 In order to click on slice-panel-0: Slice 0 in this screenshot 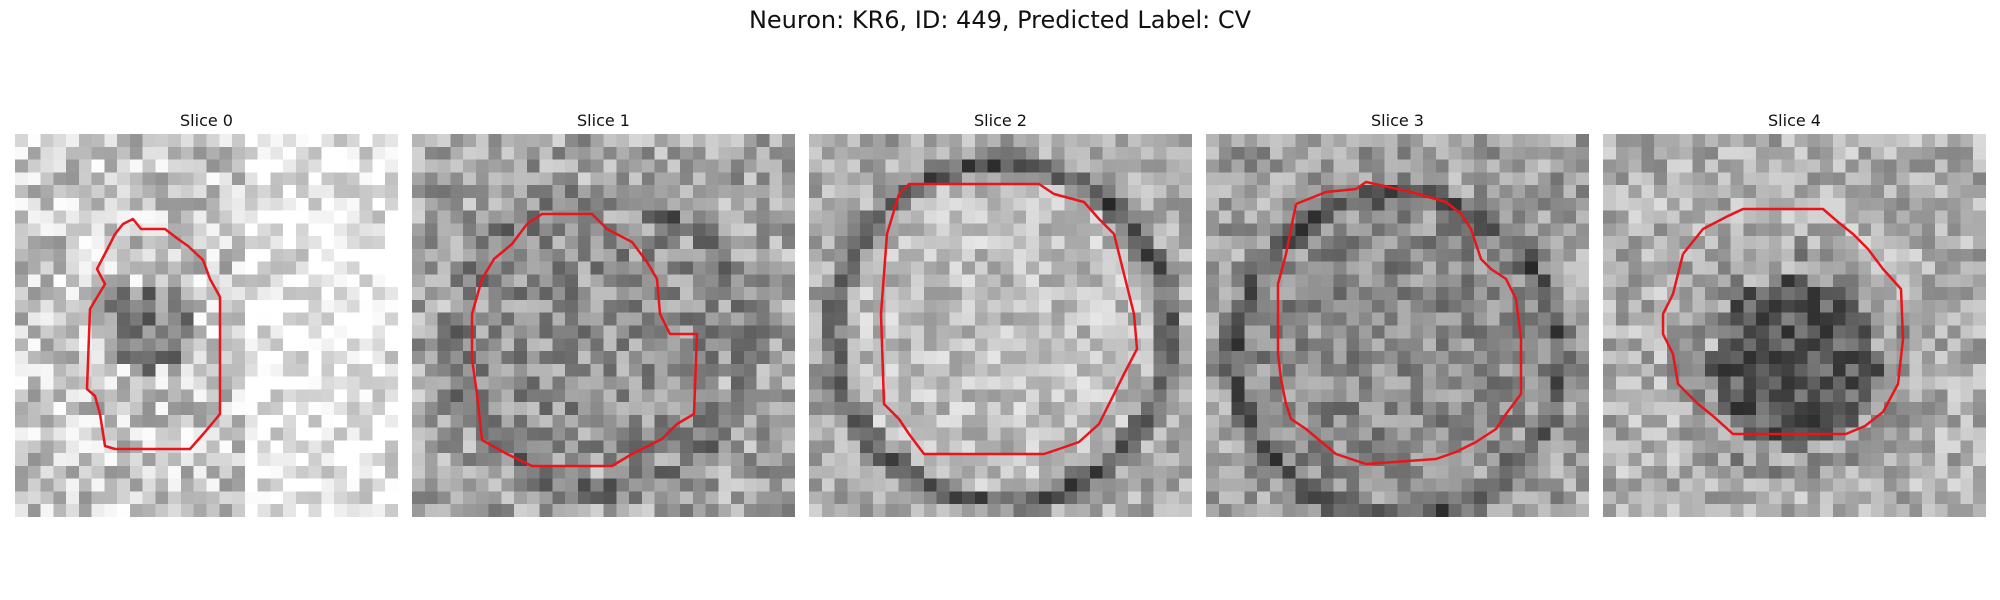, I will do `click(206, 312)`.